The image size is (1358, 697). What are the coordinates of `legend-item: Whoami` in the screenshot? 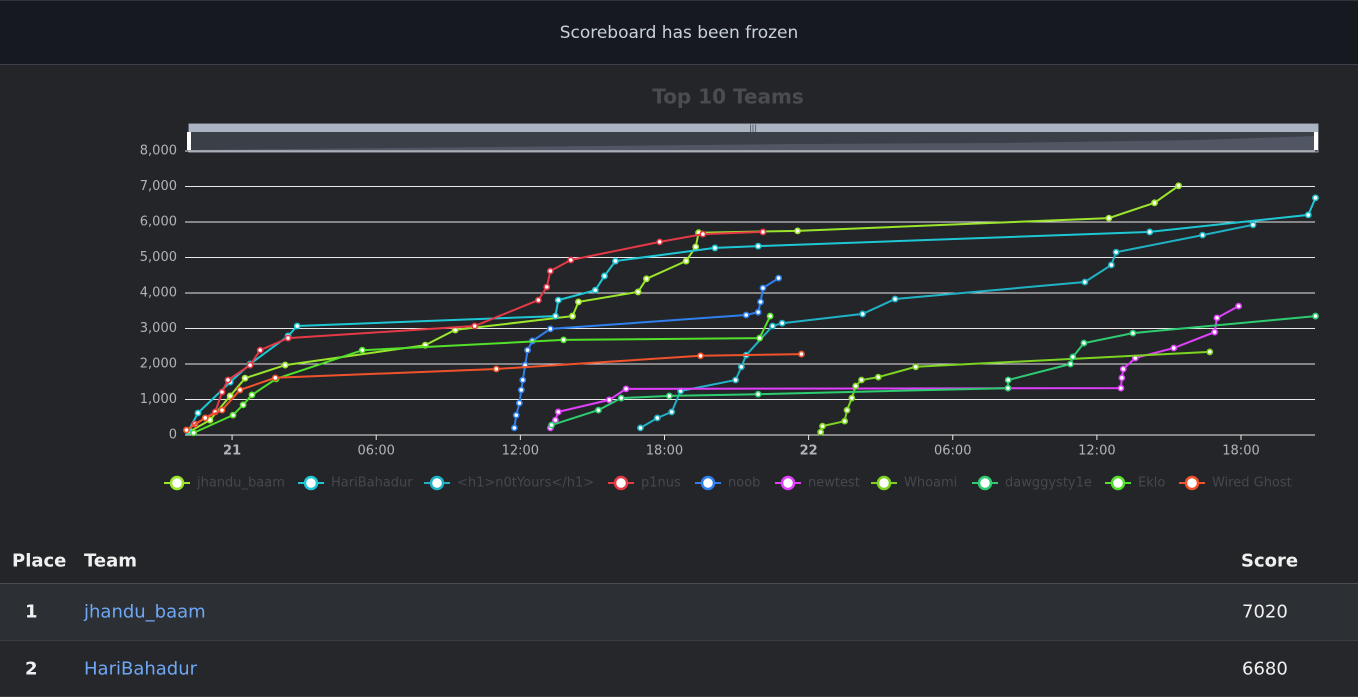 It's located at (914, 483).